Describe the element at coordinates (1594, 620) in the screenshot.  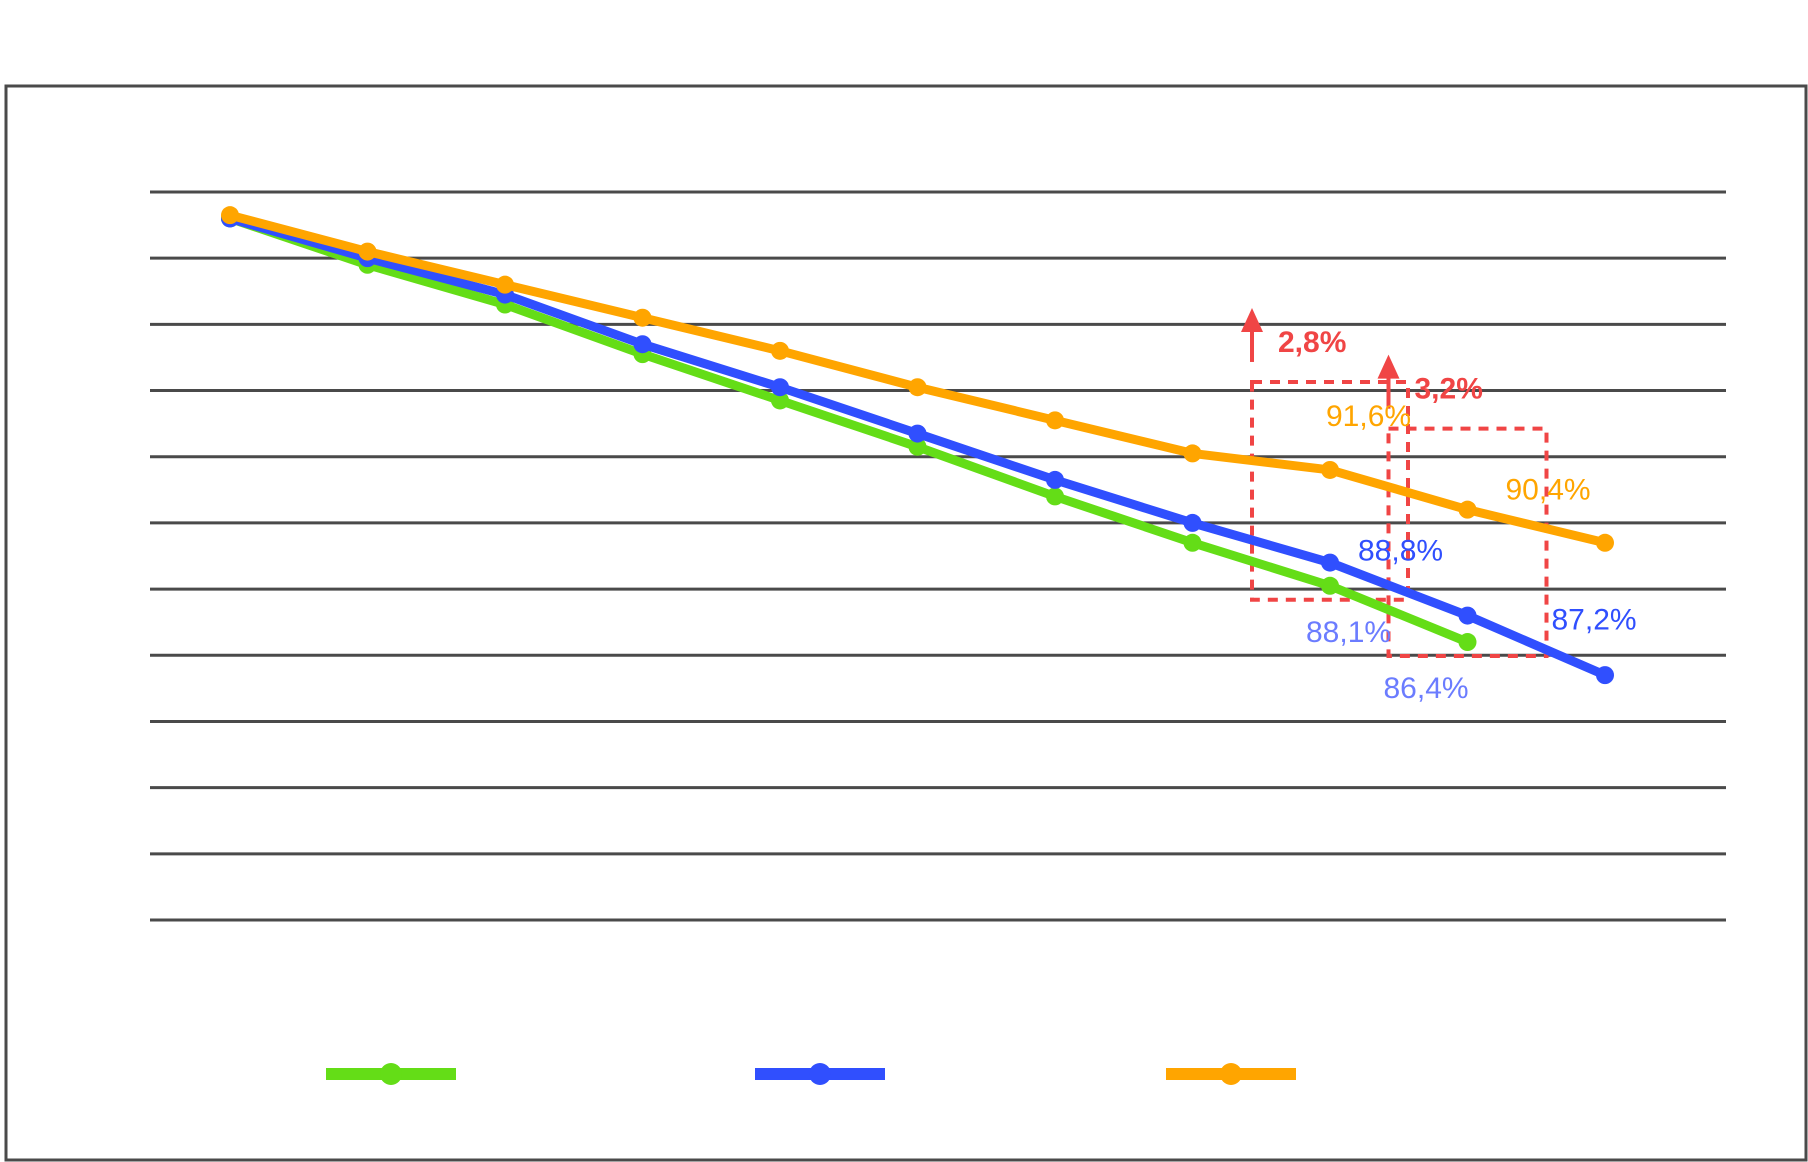
I see `data-label: 87,2%` at that location.